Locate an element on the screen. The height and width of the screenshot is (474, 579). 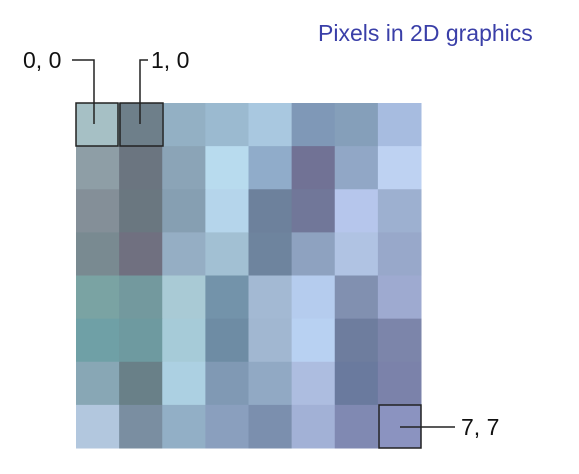
label-pixel-0-0: 0, 0 is located at coordinates (42, 60).